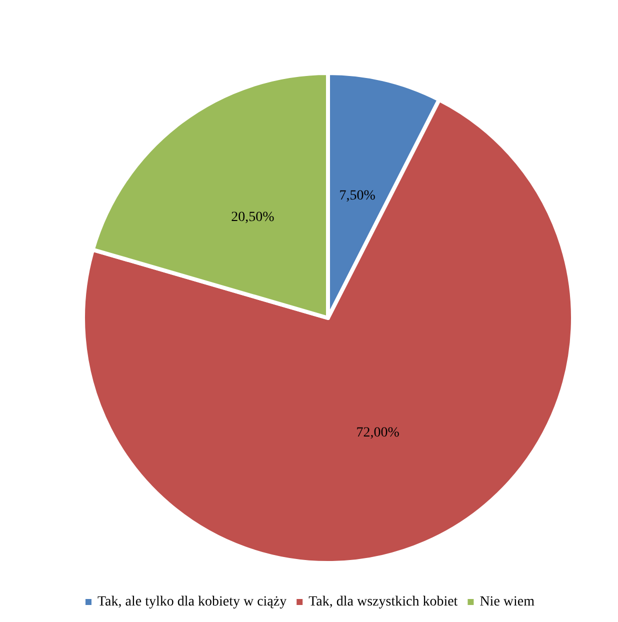  Describe the element at coordinates (253, 218) in the screenshot. I see `data-label: 20,50%` at that location.